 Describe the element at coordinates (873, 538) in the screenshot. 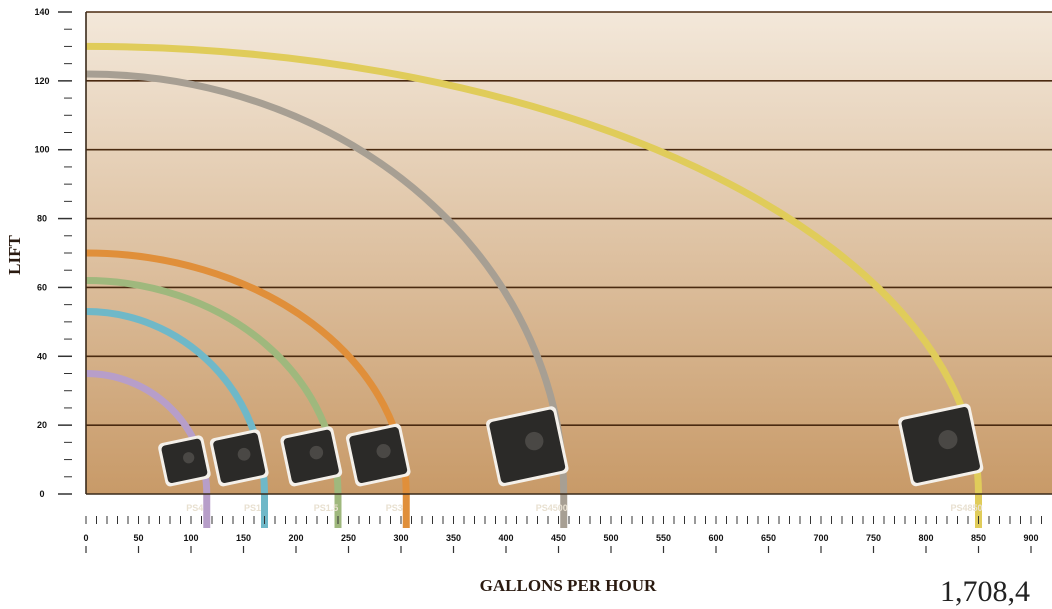

I see `x-tick-label: 750` at that location.